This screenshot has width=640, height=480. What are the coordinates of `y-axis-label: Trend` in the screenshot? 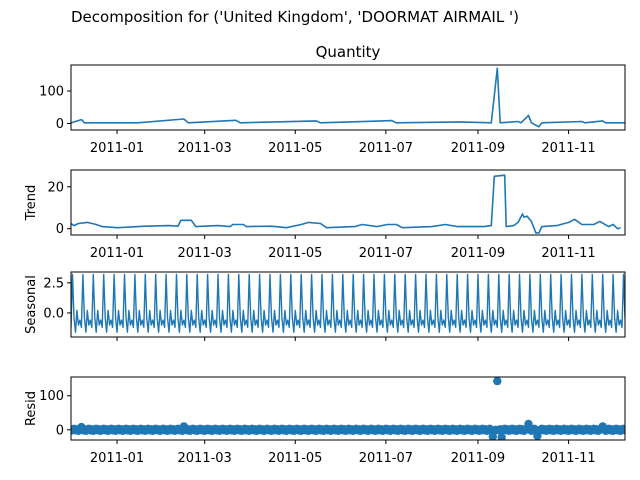 It's located at (31, 203).